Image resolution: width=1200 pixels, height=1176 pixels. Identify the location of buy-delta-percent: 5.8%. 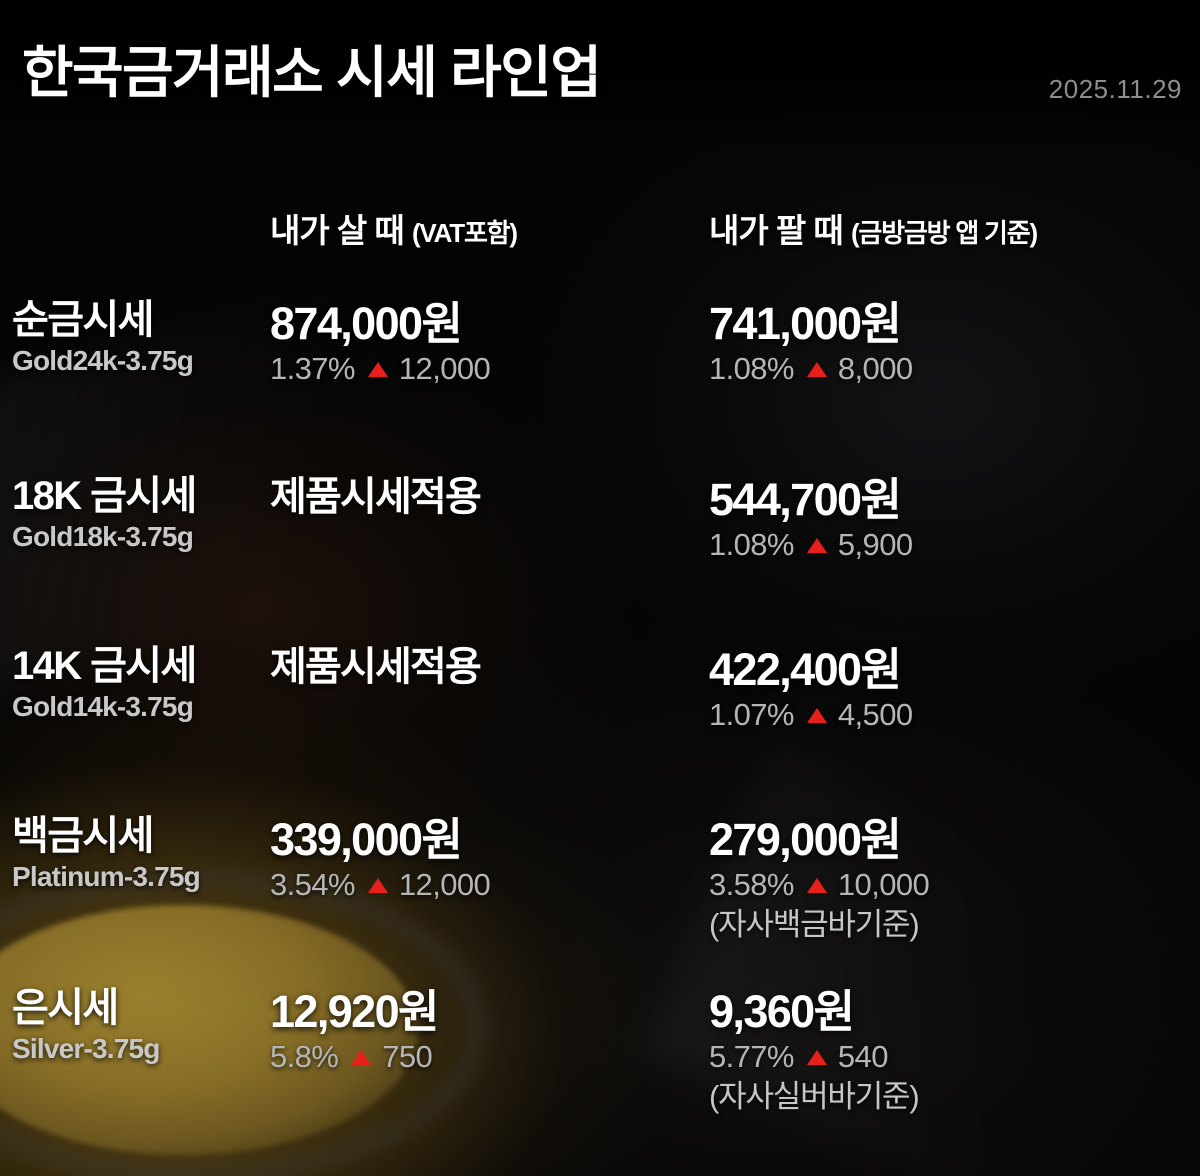
(304, 1057).